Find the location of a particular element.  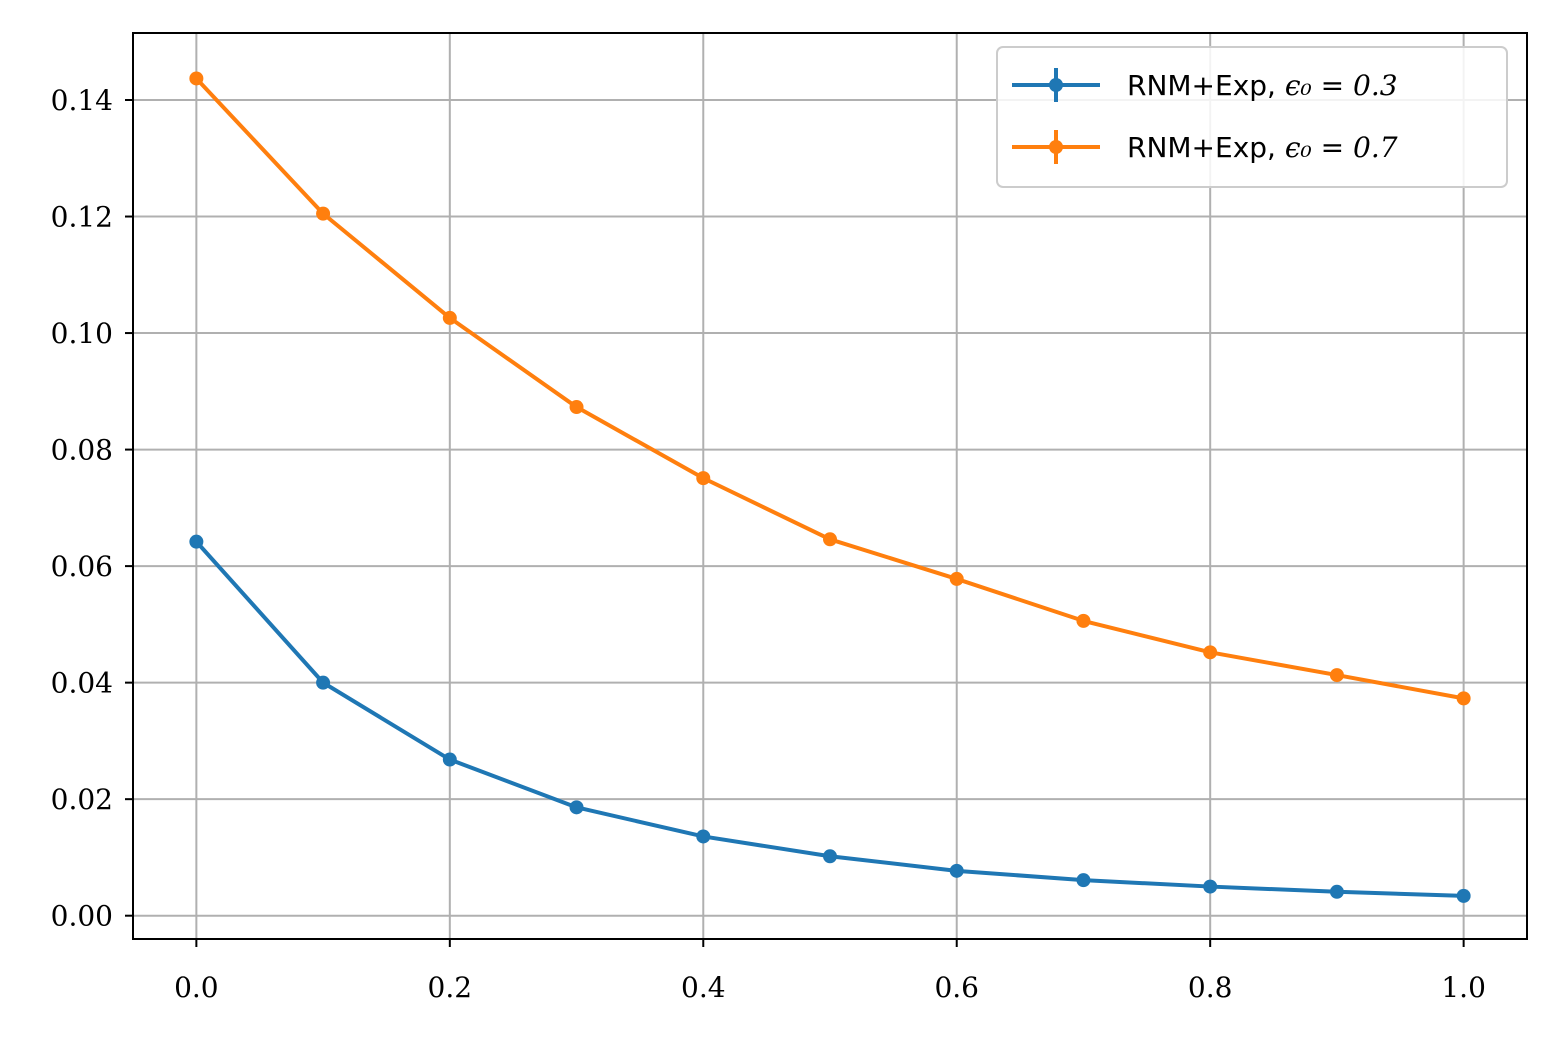

legend-label: RNM+Exp, ϵ₀ = 0.7 is located at coordinates (1262, 147).